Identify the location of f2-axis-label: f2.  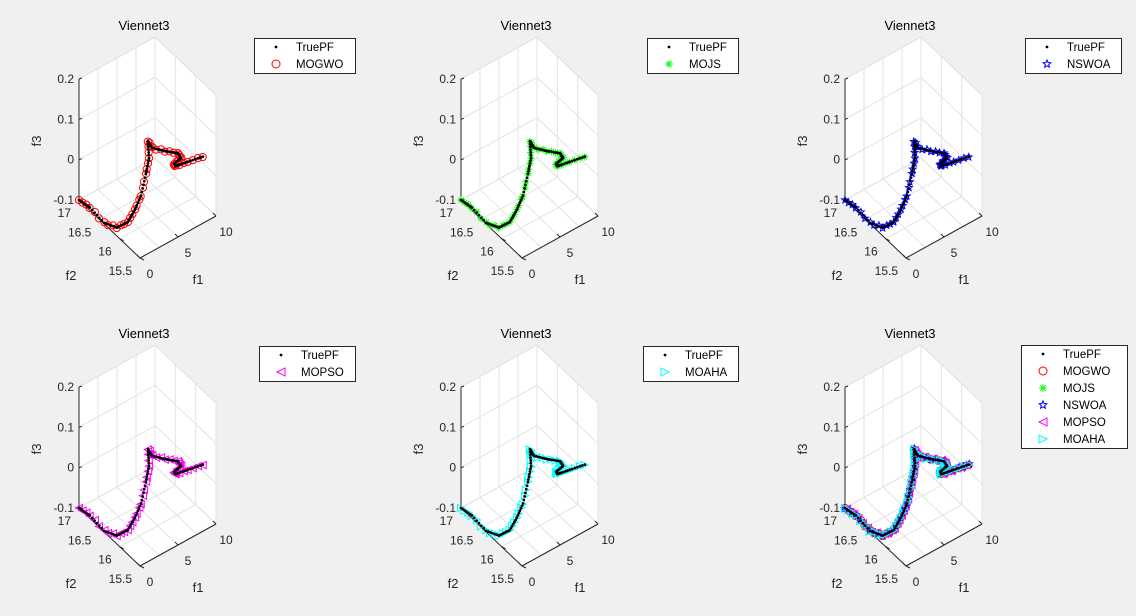
(453, 583).